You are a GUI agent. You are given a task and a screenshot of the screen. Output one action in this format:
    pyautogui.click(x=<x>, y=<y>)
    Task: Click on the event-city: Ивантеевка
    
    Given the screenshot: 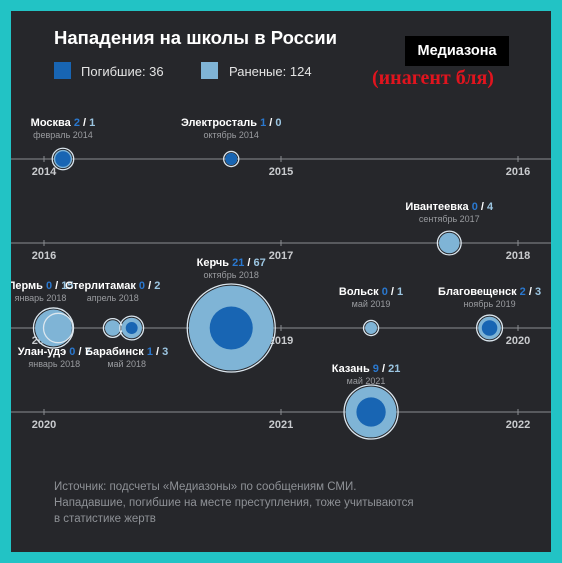 What is the action you would take?
    pyautogui.click(x=438, y=207)
    